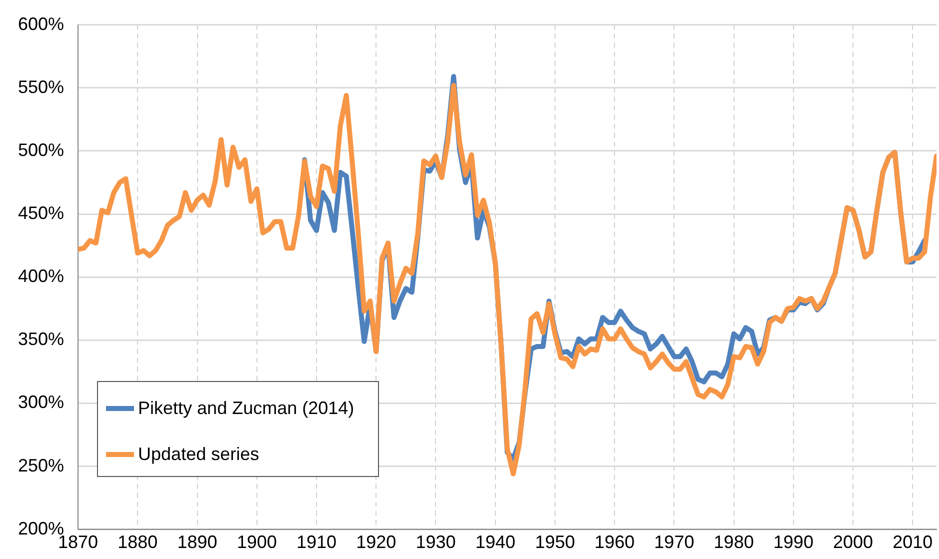 Image resolution: width=939 pixels, height=559 pixels. I want to click on x-tick-label: 2000, so click(853, 542).